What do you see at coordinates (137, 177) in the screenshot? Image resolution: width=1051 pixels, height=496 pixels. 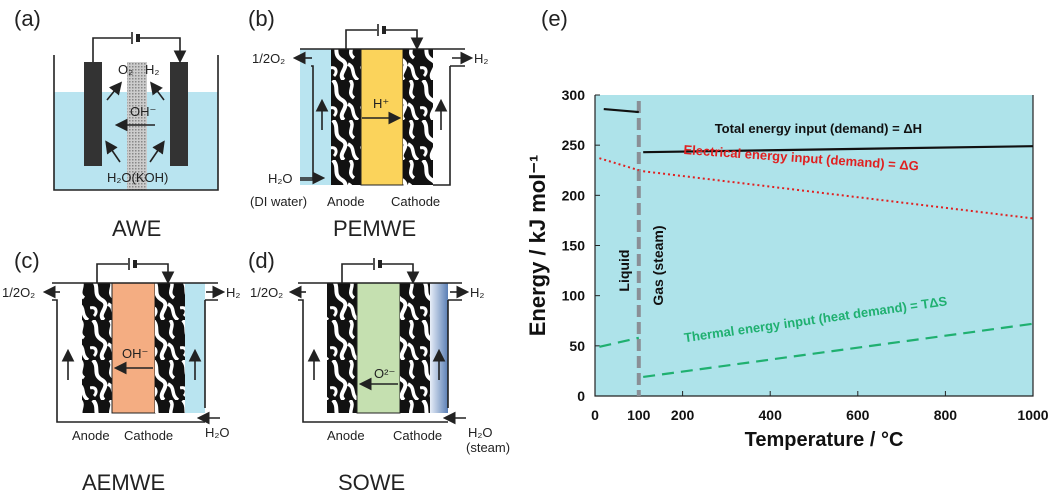 I see `feed-label: H₂O(KOH)` at bounding box center [137, 177].